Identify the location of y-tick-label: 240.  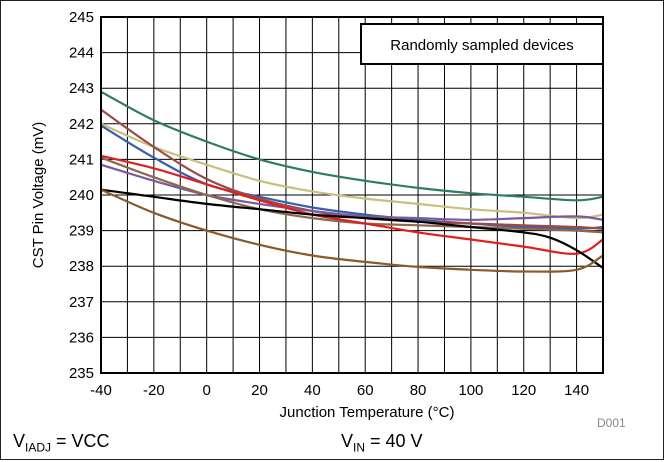
(81, 195).